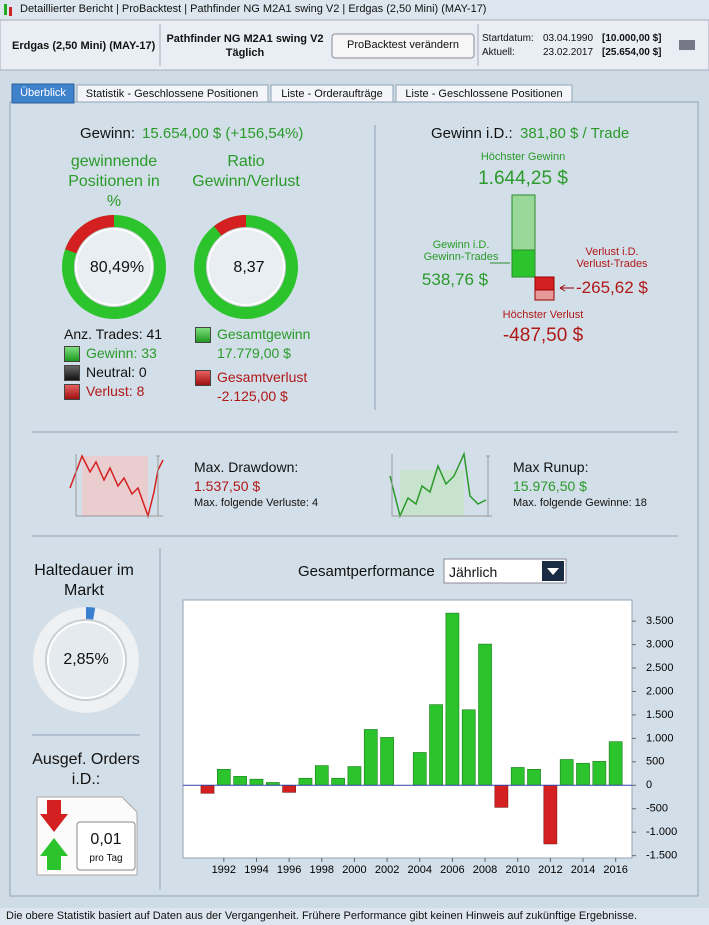 This screenshot has width=709, height=925. What do you see at coordinates (54, 816) in the screenshot?
I see `sell-arrow` at bounding box center [54, 816].